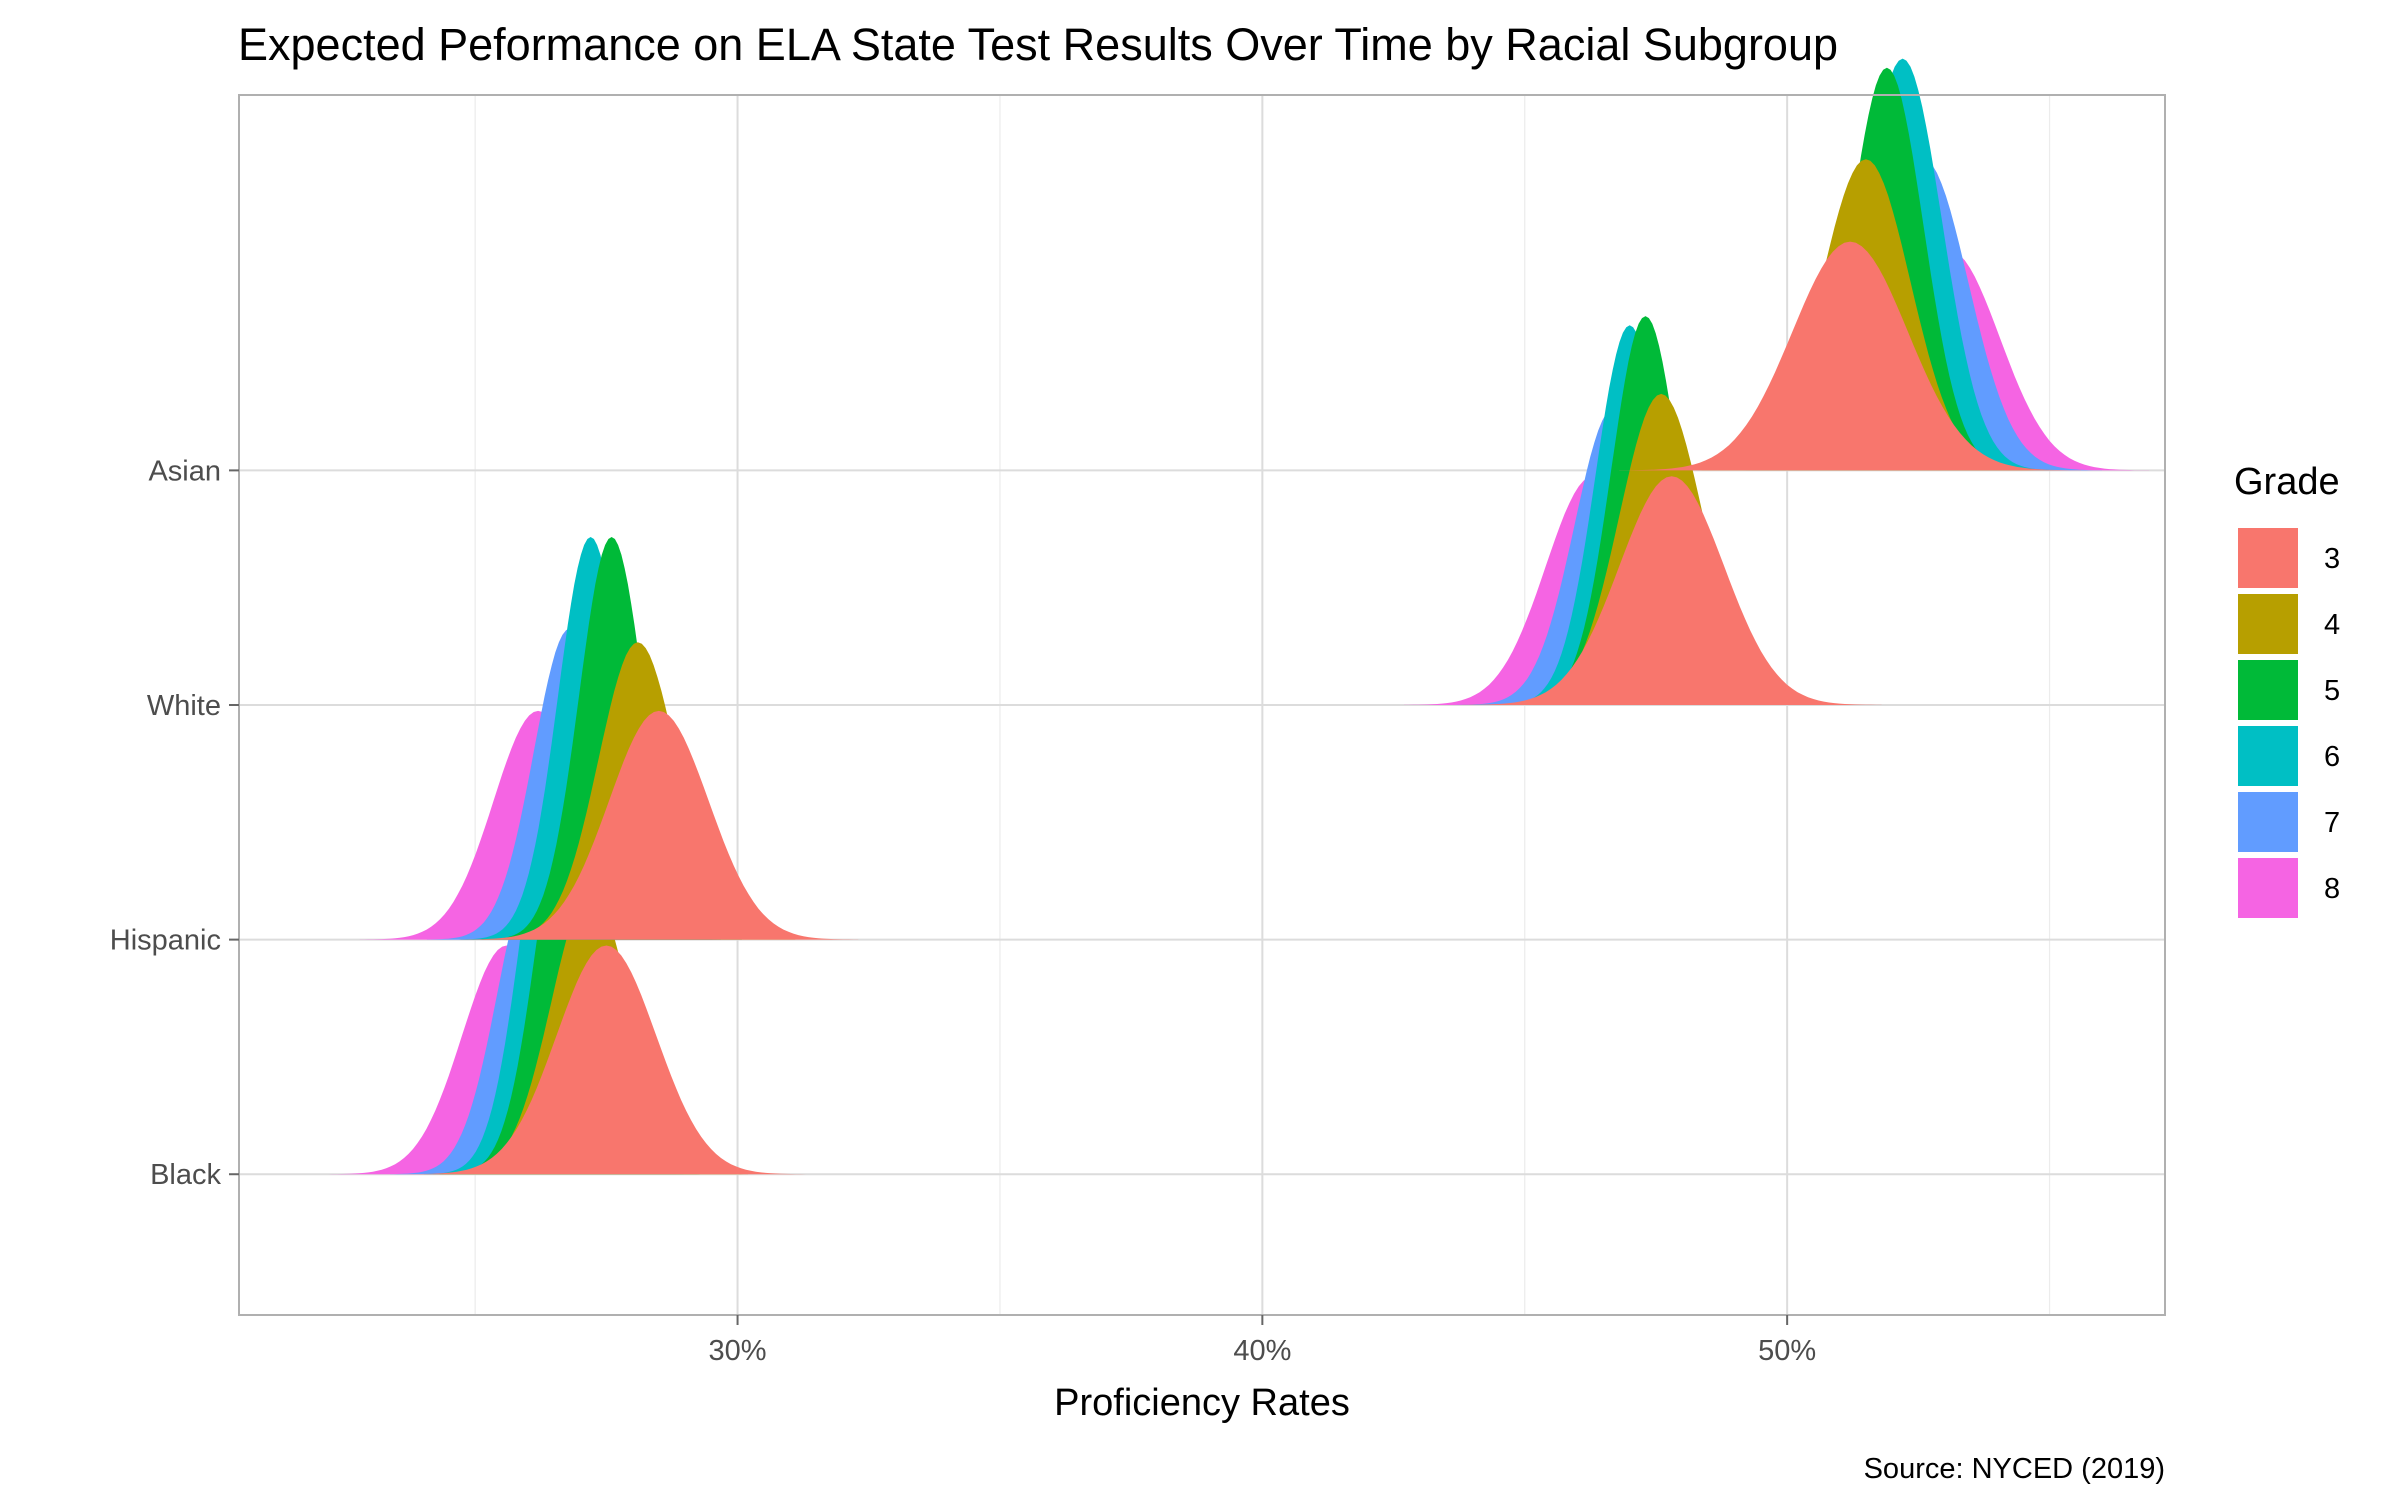 Image resolution: width=2400 pixels, height=1500 pixels. What do you see at coordinates (2332, 559) in the screenshot?
I see `legend-label-grade-3: 3` at bounding box center [2332, 559].